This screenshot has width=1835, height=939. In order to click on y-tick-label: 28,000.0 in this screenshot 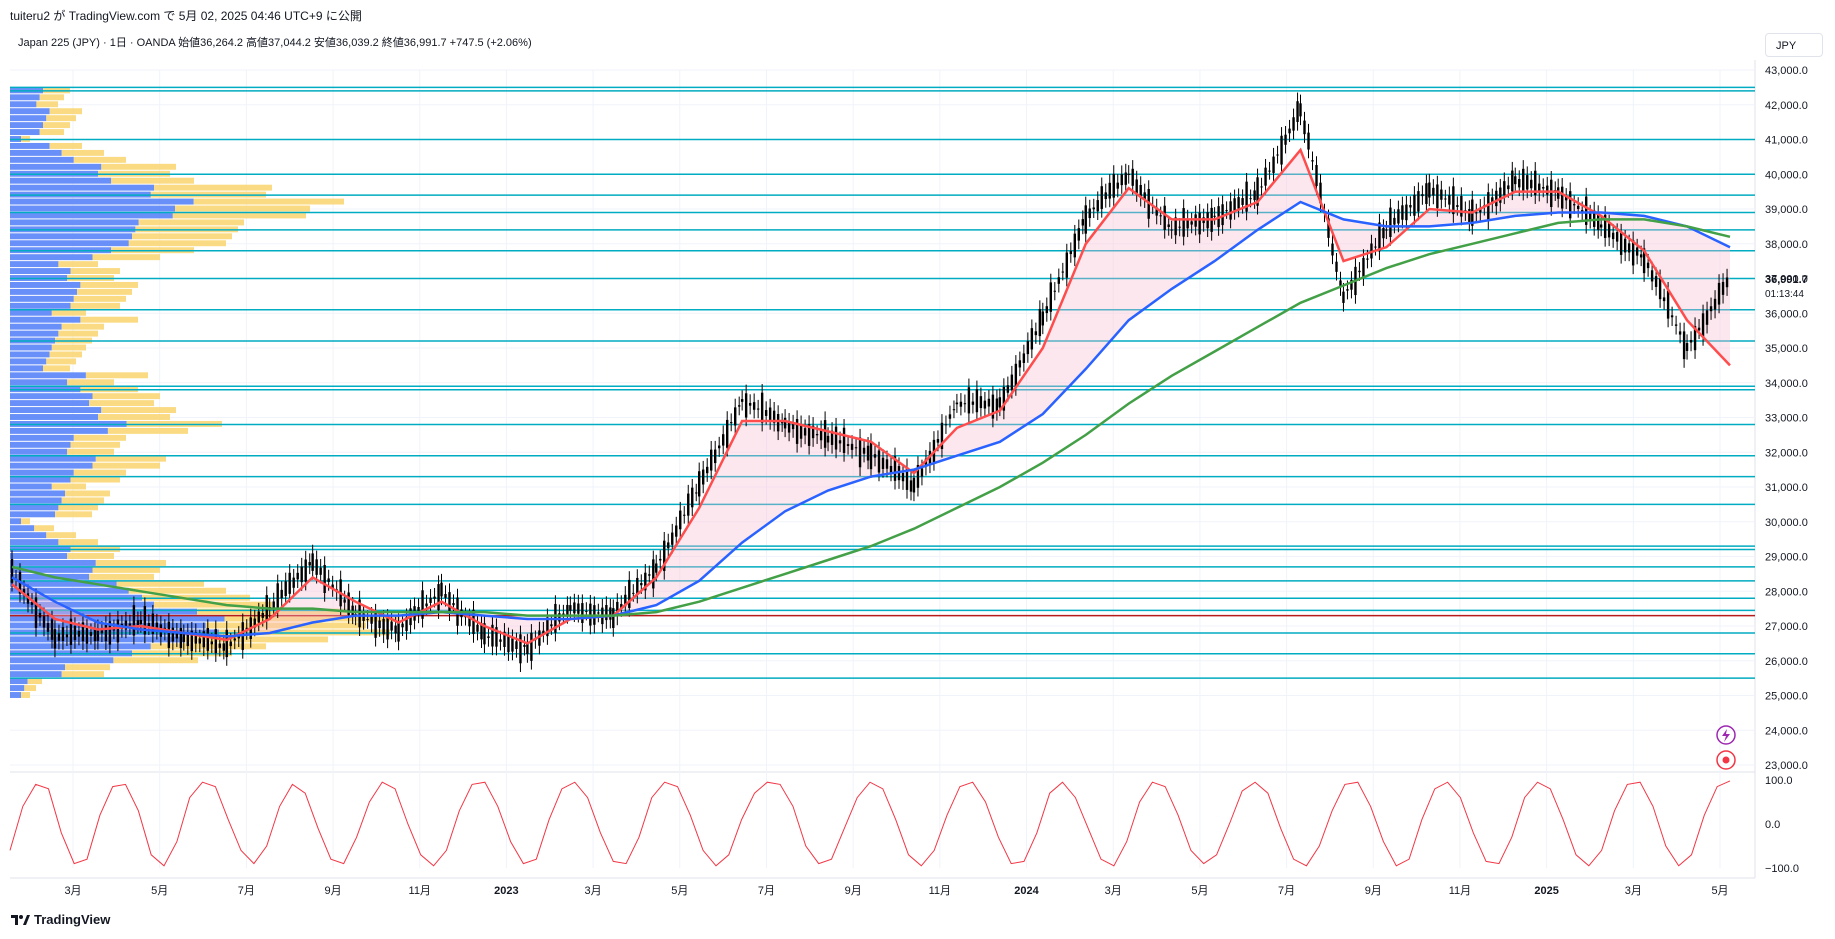, I will do `click(1786, 592)`.